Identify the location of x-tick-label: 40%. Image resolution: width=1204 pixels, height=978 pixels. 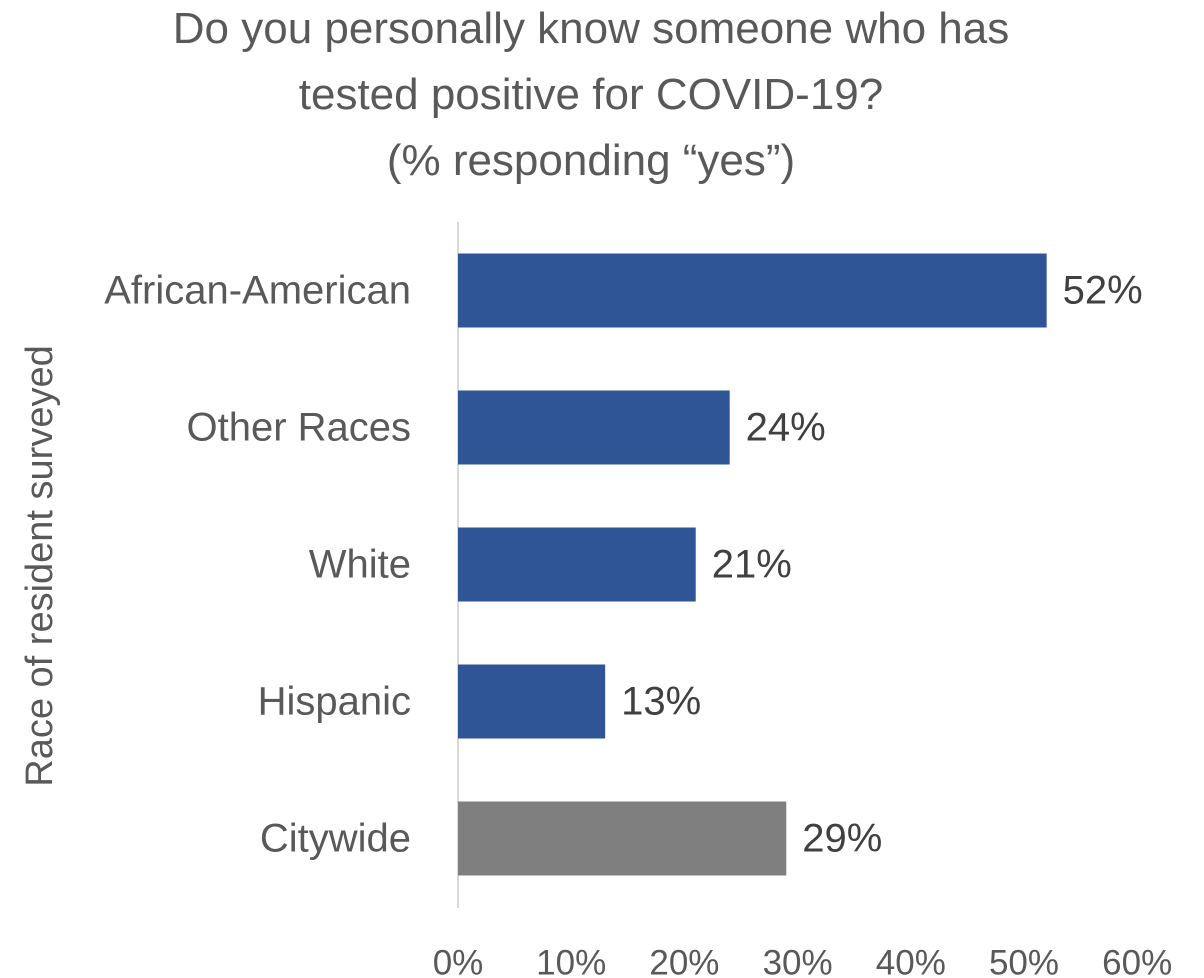
(911, 961).